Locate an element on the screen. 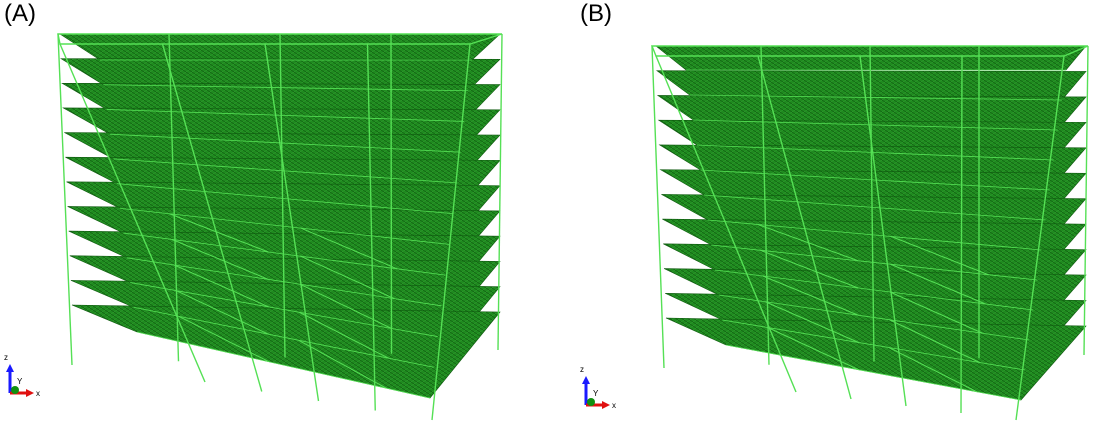 This screenshot has width=1101, height=430. axis-triad-a: z Y x is located at coordinates (22, 375).